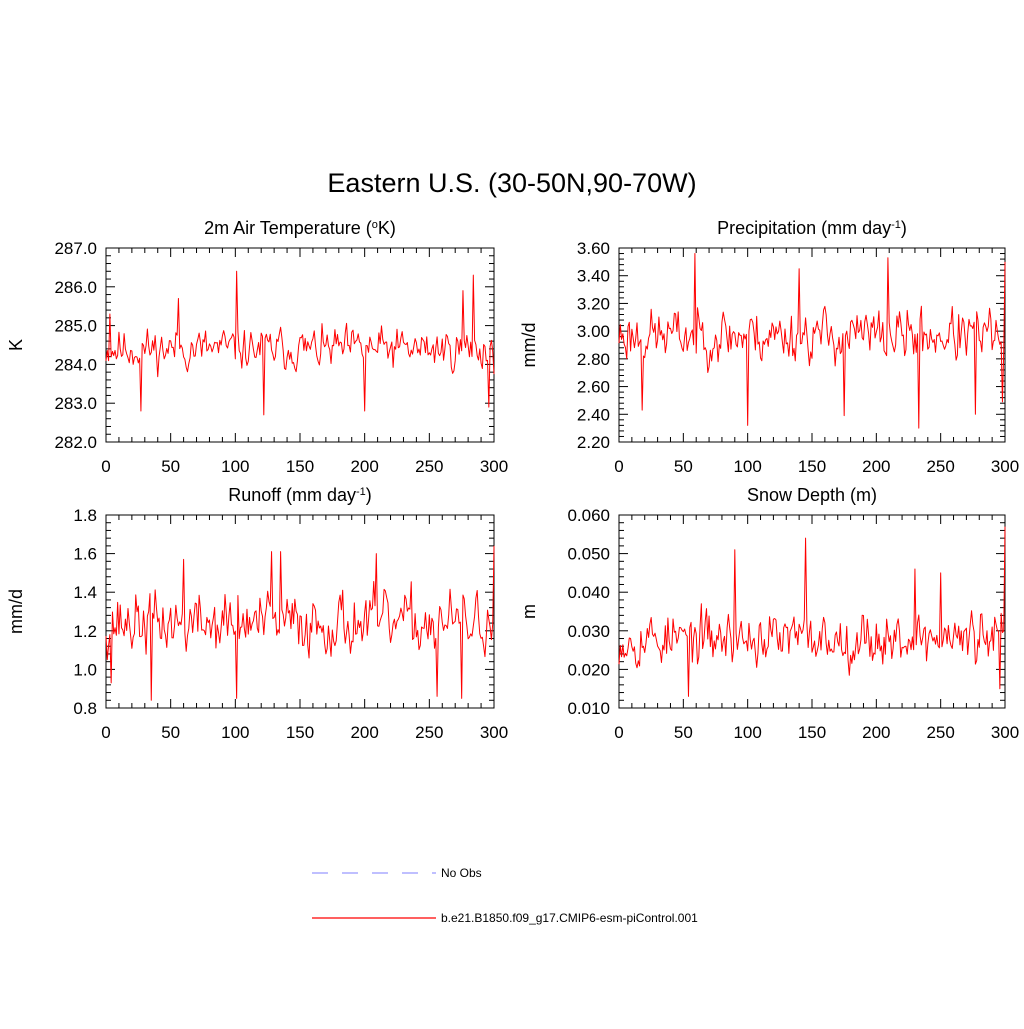  Describe the element at coordinates (85, 669) in the screenshot. I see `y-tick-label: 1.0` at that location.